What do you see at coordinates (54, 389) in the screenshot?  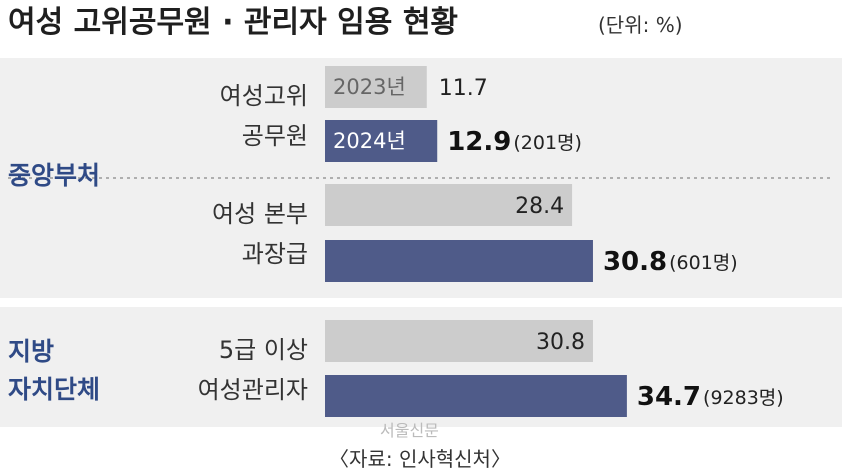 I see `group-label-local-line2: 자치단체` at bounding box center [54, 389].